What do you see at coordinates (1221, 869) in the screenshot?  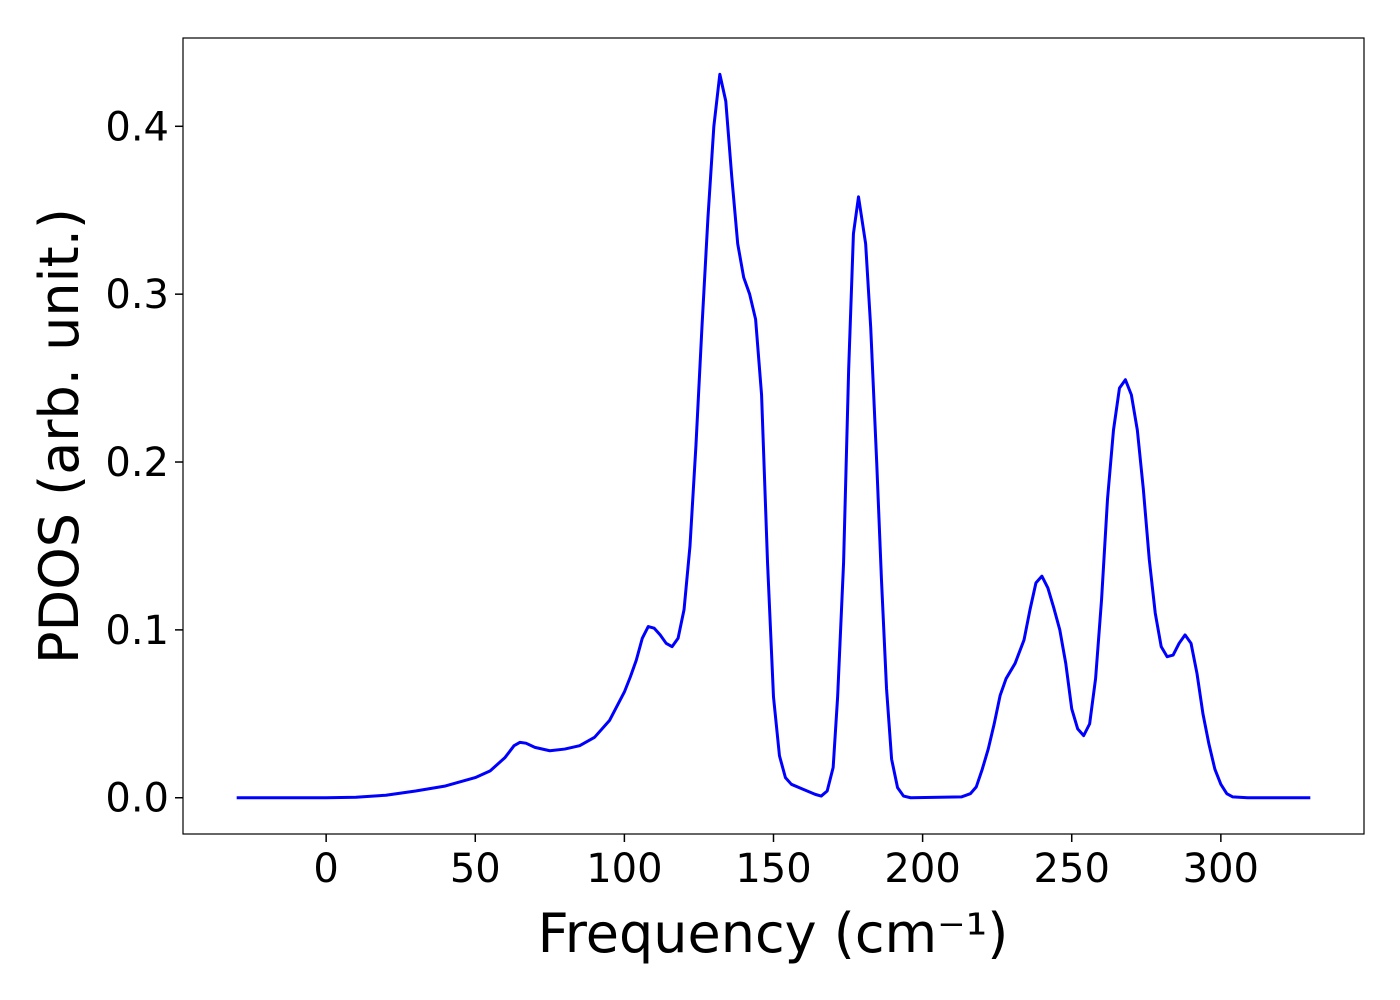 I see `x-tick-label: 300` at bounding box center [1221, 869].